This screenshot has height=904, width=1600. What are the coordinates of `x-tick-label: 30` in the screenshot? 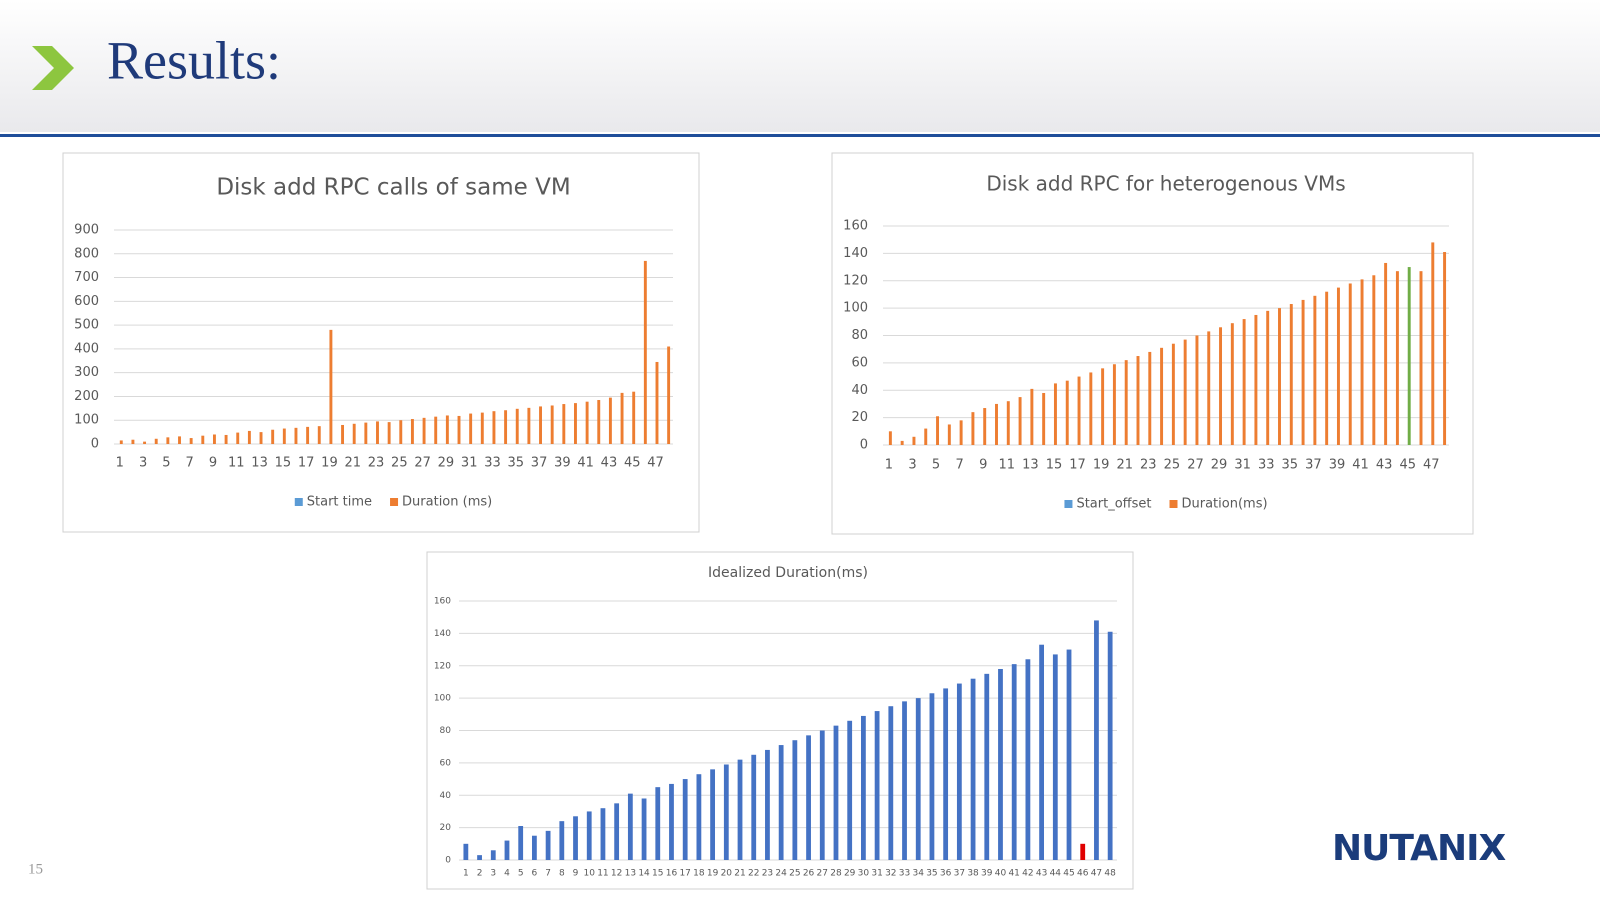 It's located at (864, 874).